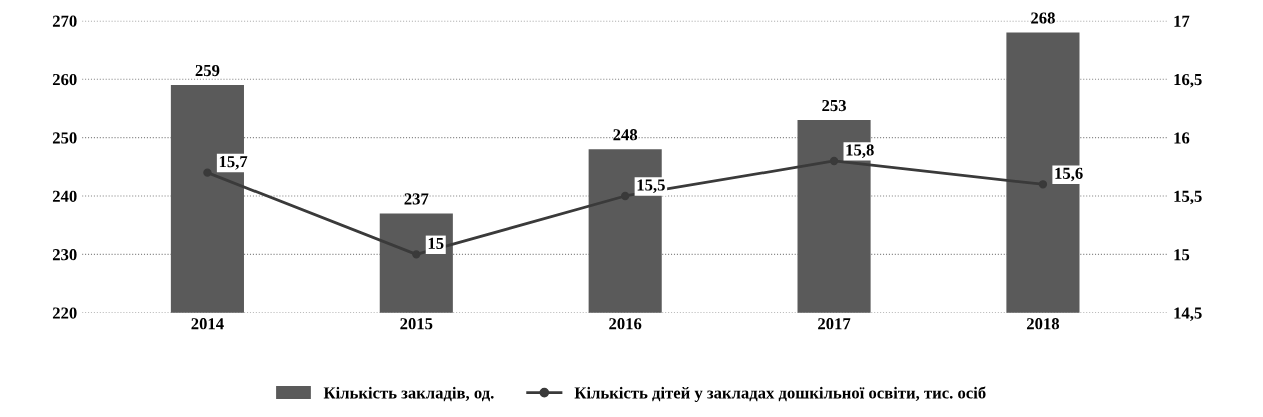 This screenshot has height=417, width=1263. I want to click on data-label: 268, so click(1043, 18).